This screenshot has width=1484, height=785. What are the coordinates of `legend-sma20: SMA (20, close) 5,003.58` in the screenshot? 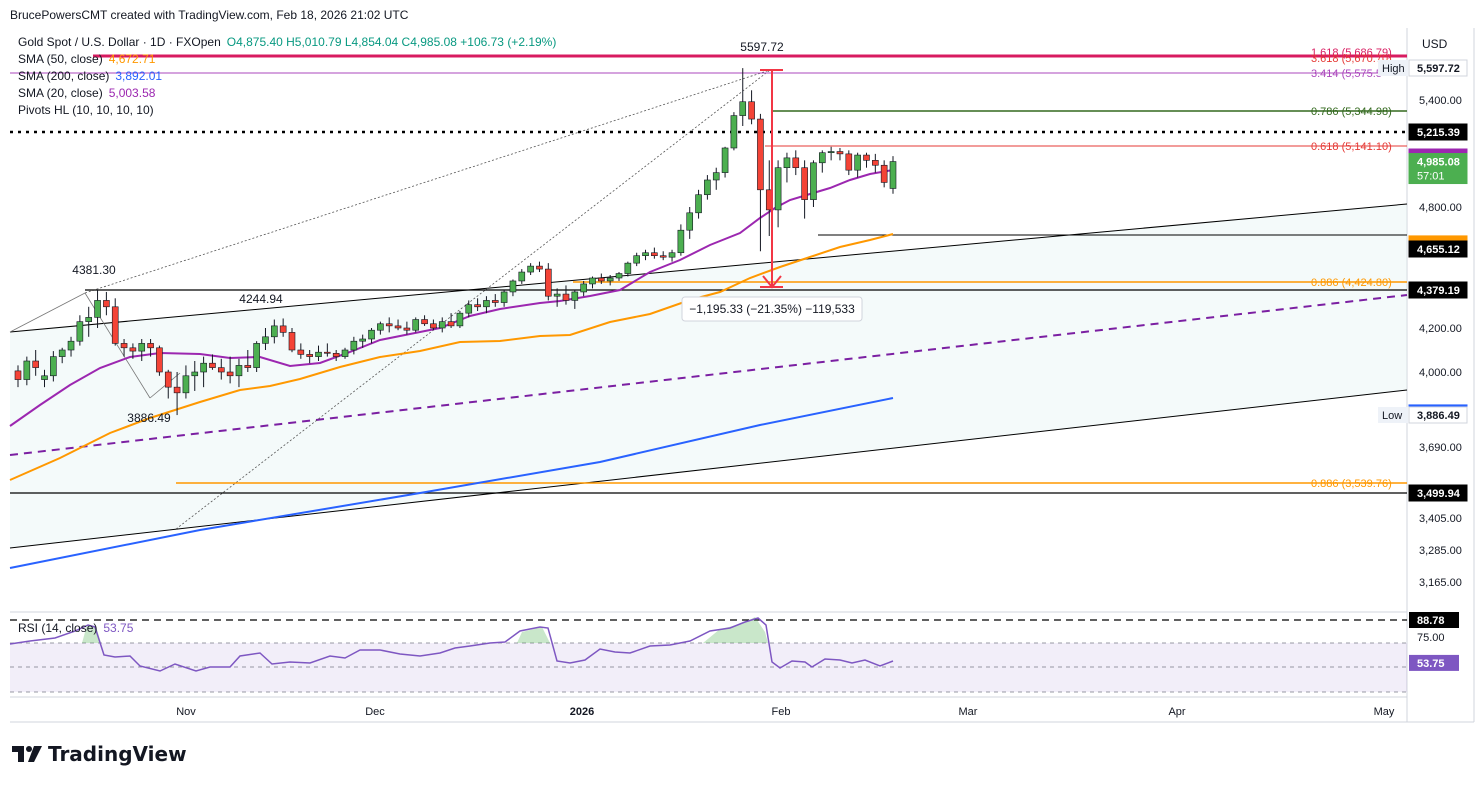 It's located at (87, 93).